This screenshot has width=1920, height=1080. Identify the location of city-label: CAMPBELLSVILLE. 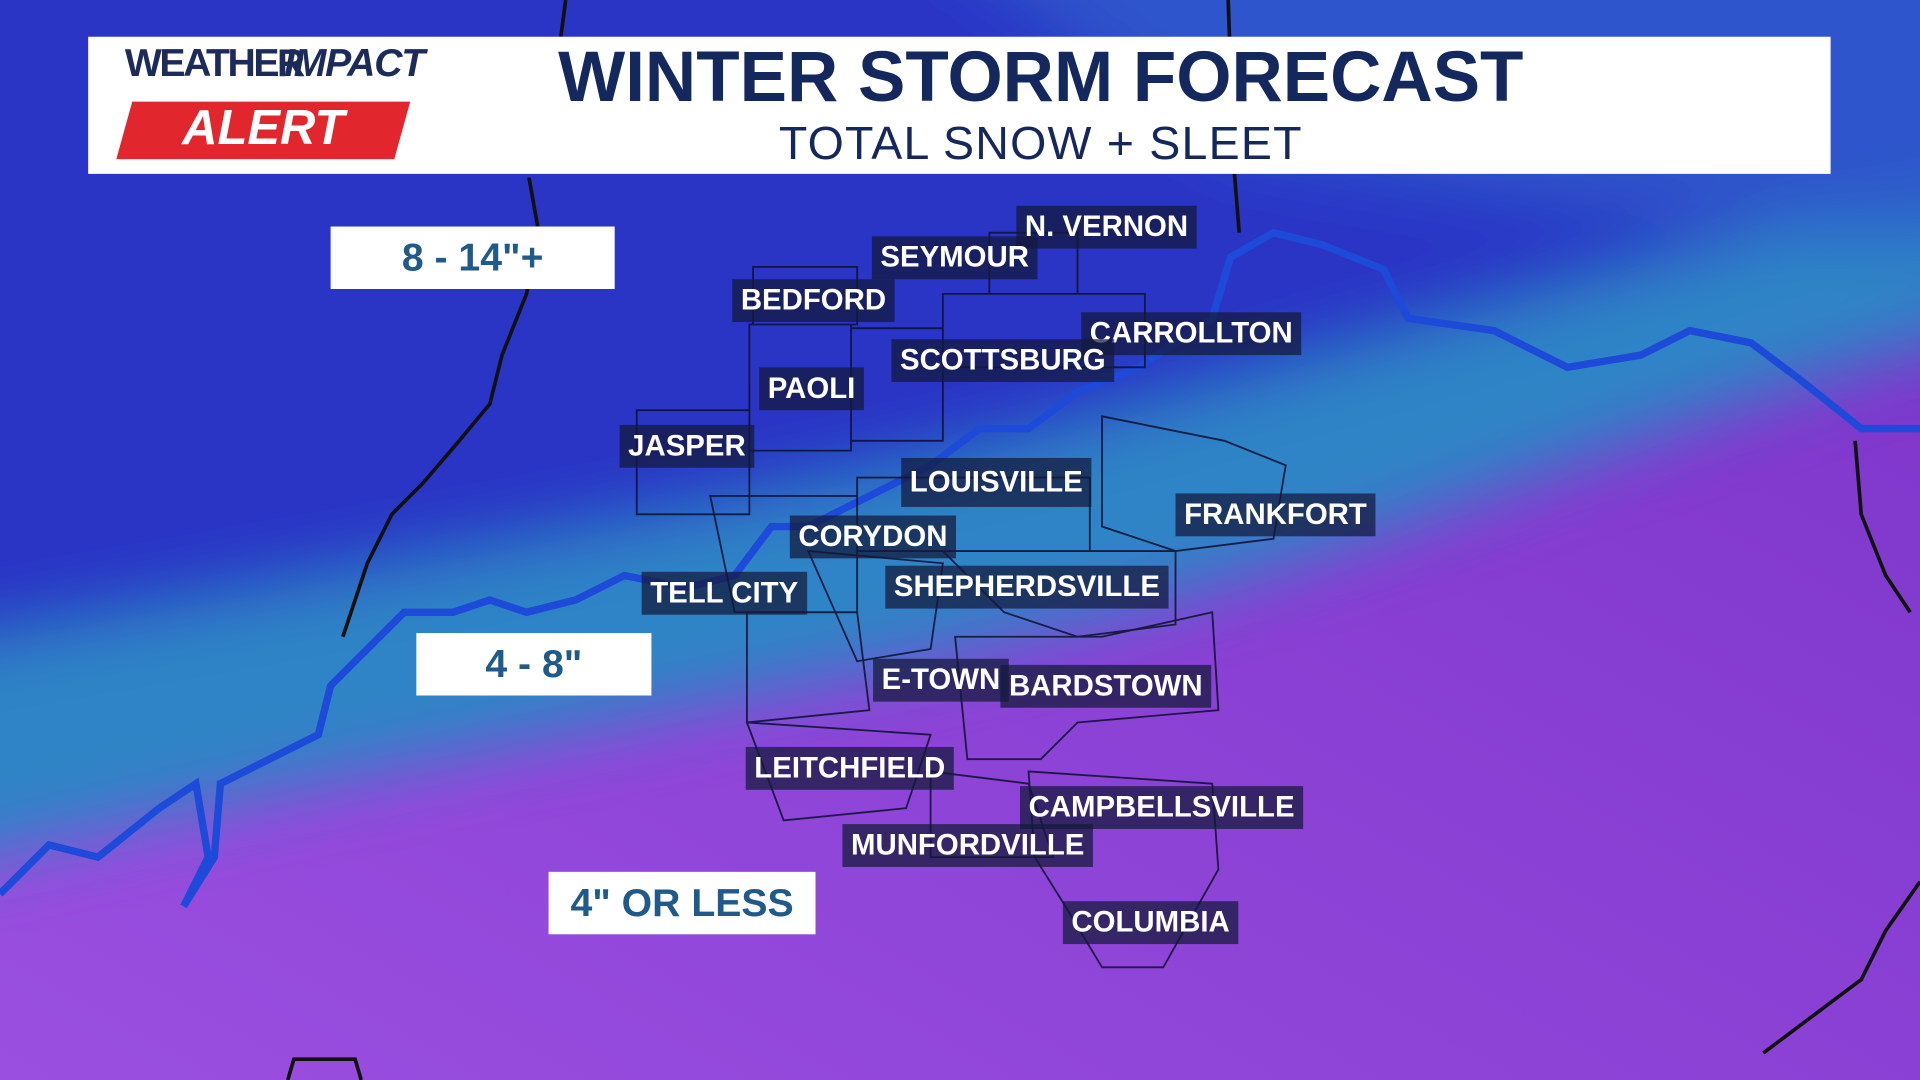
(1162, 807).